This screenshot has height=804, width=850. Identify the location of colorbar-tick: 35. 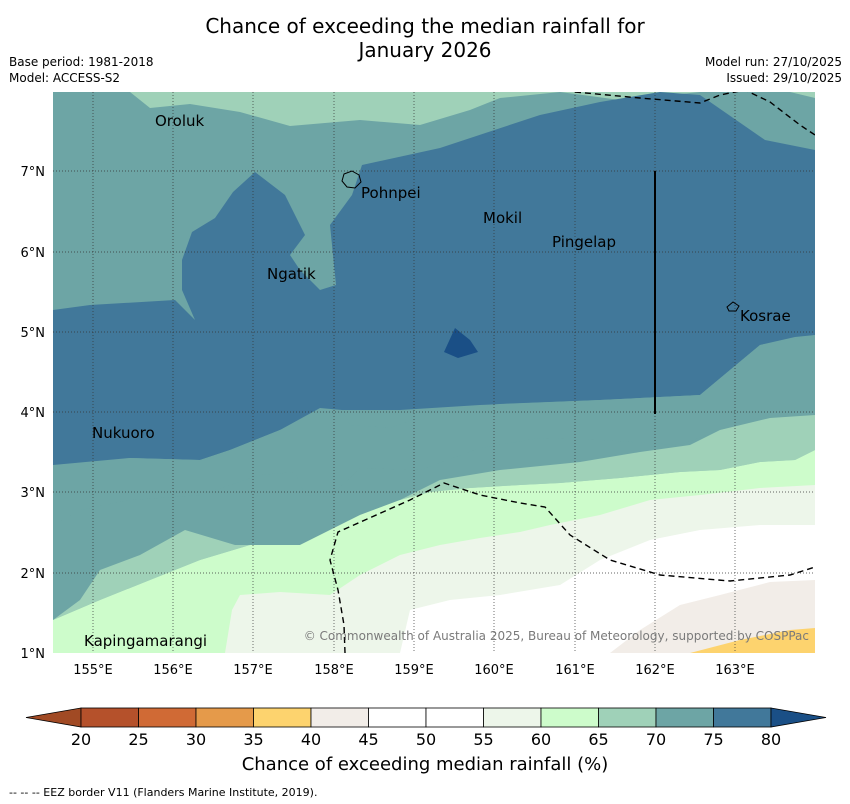
(253, 739).